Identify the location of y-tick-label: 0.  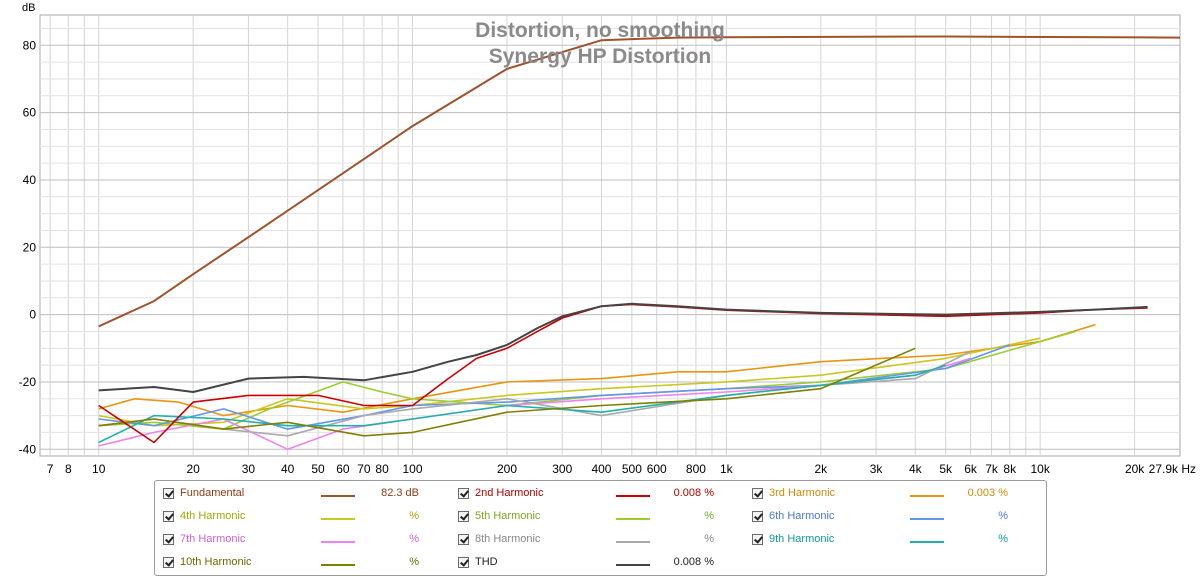
(32, 315).